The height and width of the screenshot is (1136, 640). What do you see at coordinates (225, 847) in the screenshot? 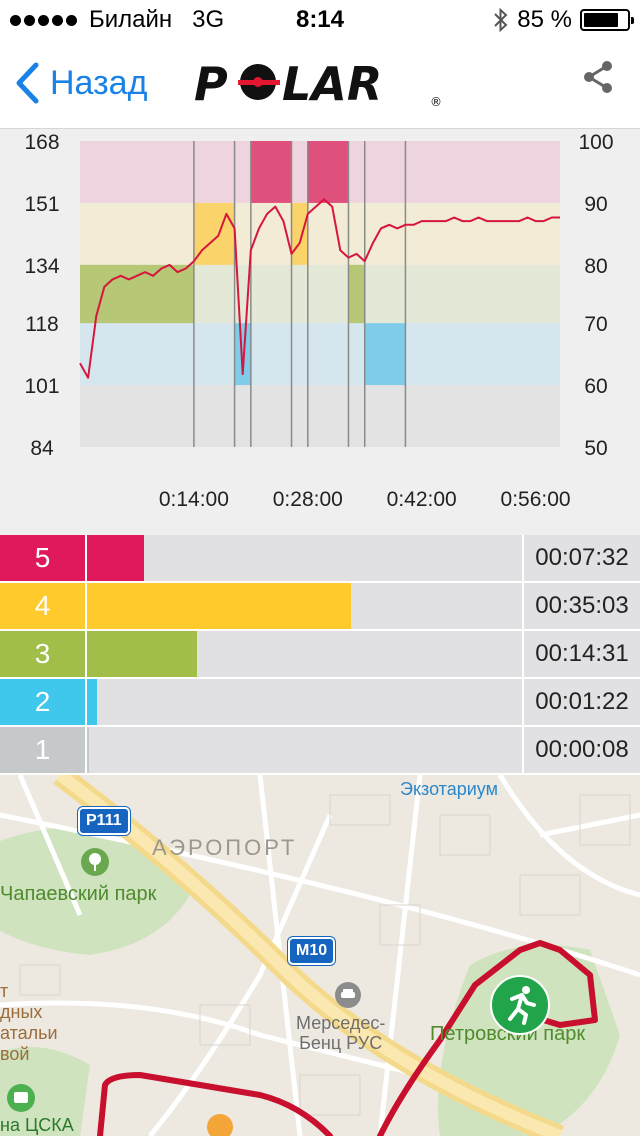
I see `map-label-airport: АЭРОПОРТ` at bounding box center [225, 847].